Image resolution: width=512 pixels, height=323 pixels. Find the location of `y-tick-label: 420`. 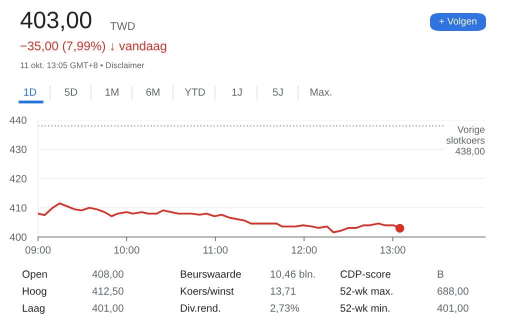

y-tick-label: 420 is located at coordinates (18, 178).